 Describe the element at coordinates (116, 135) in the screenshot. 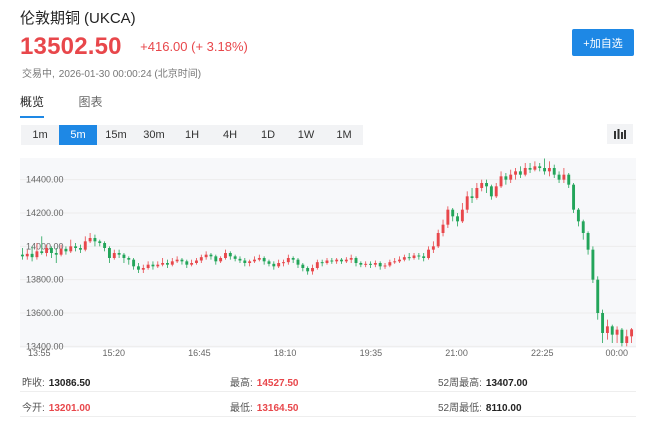

I see `period-15m: 15m` at that location.